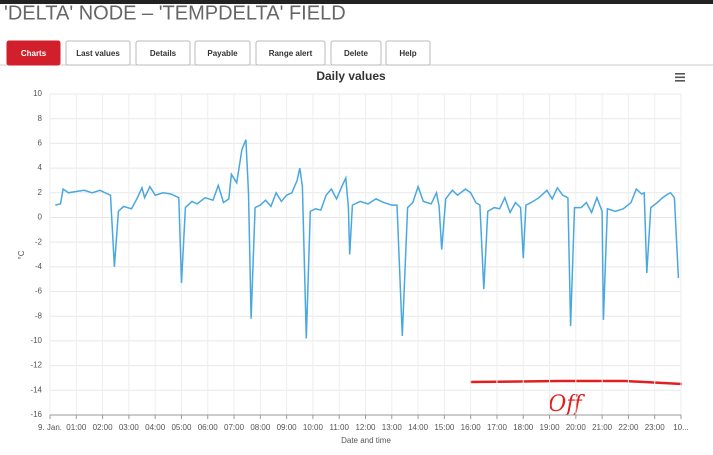 The height and width of the screenshot is (455, 713). Describe the element at coordinates (50, 427) in the screenshot. I see `x-tick-label: 9. Jan.` at that location.